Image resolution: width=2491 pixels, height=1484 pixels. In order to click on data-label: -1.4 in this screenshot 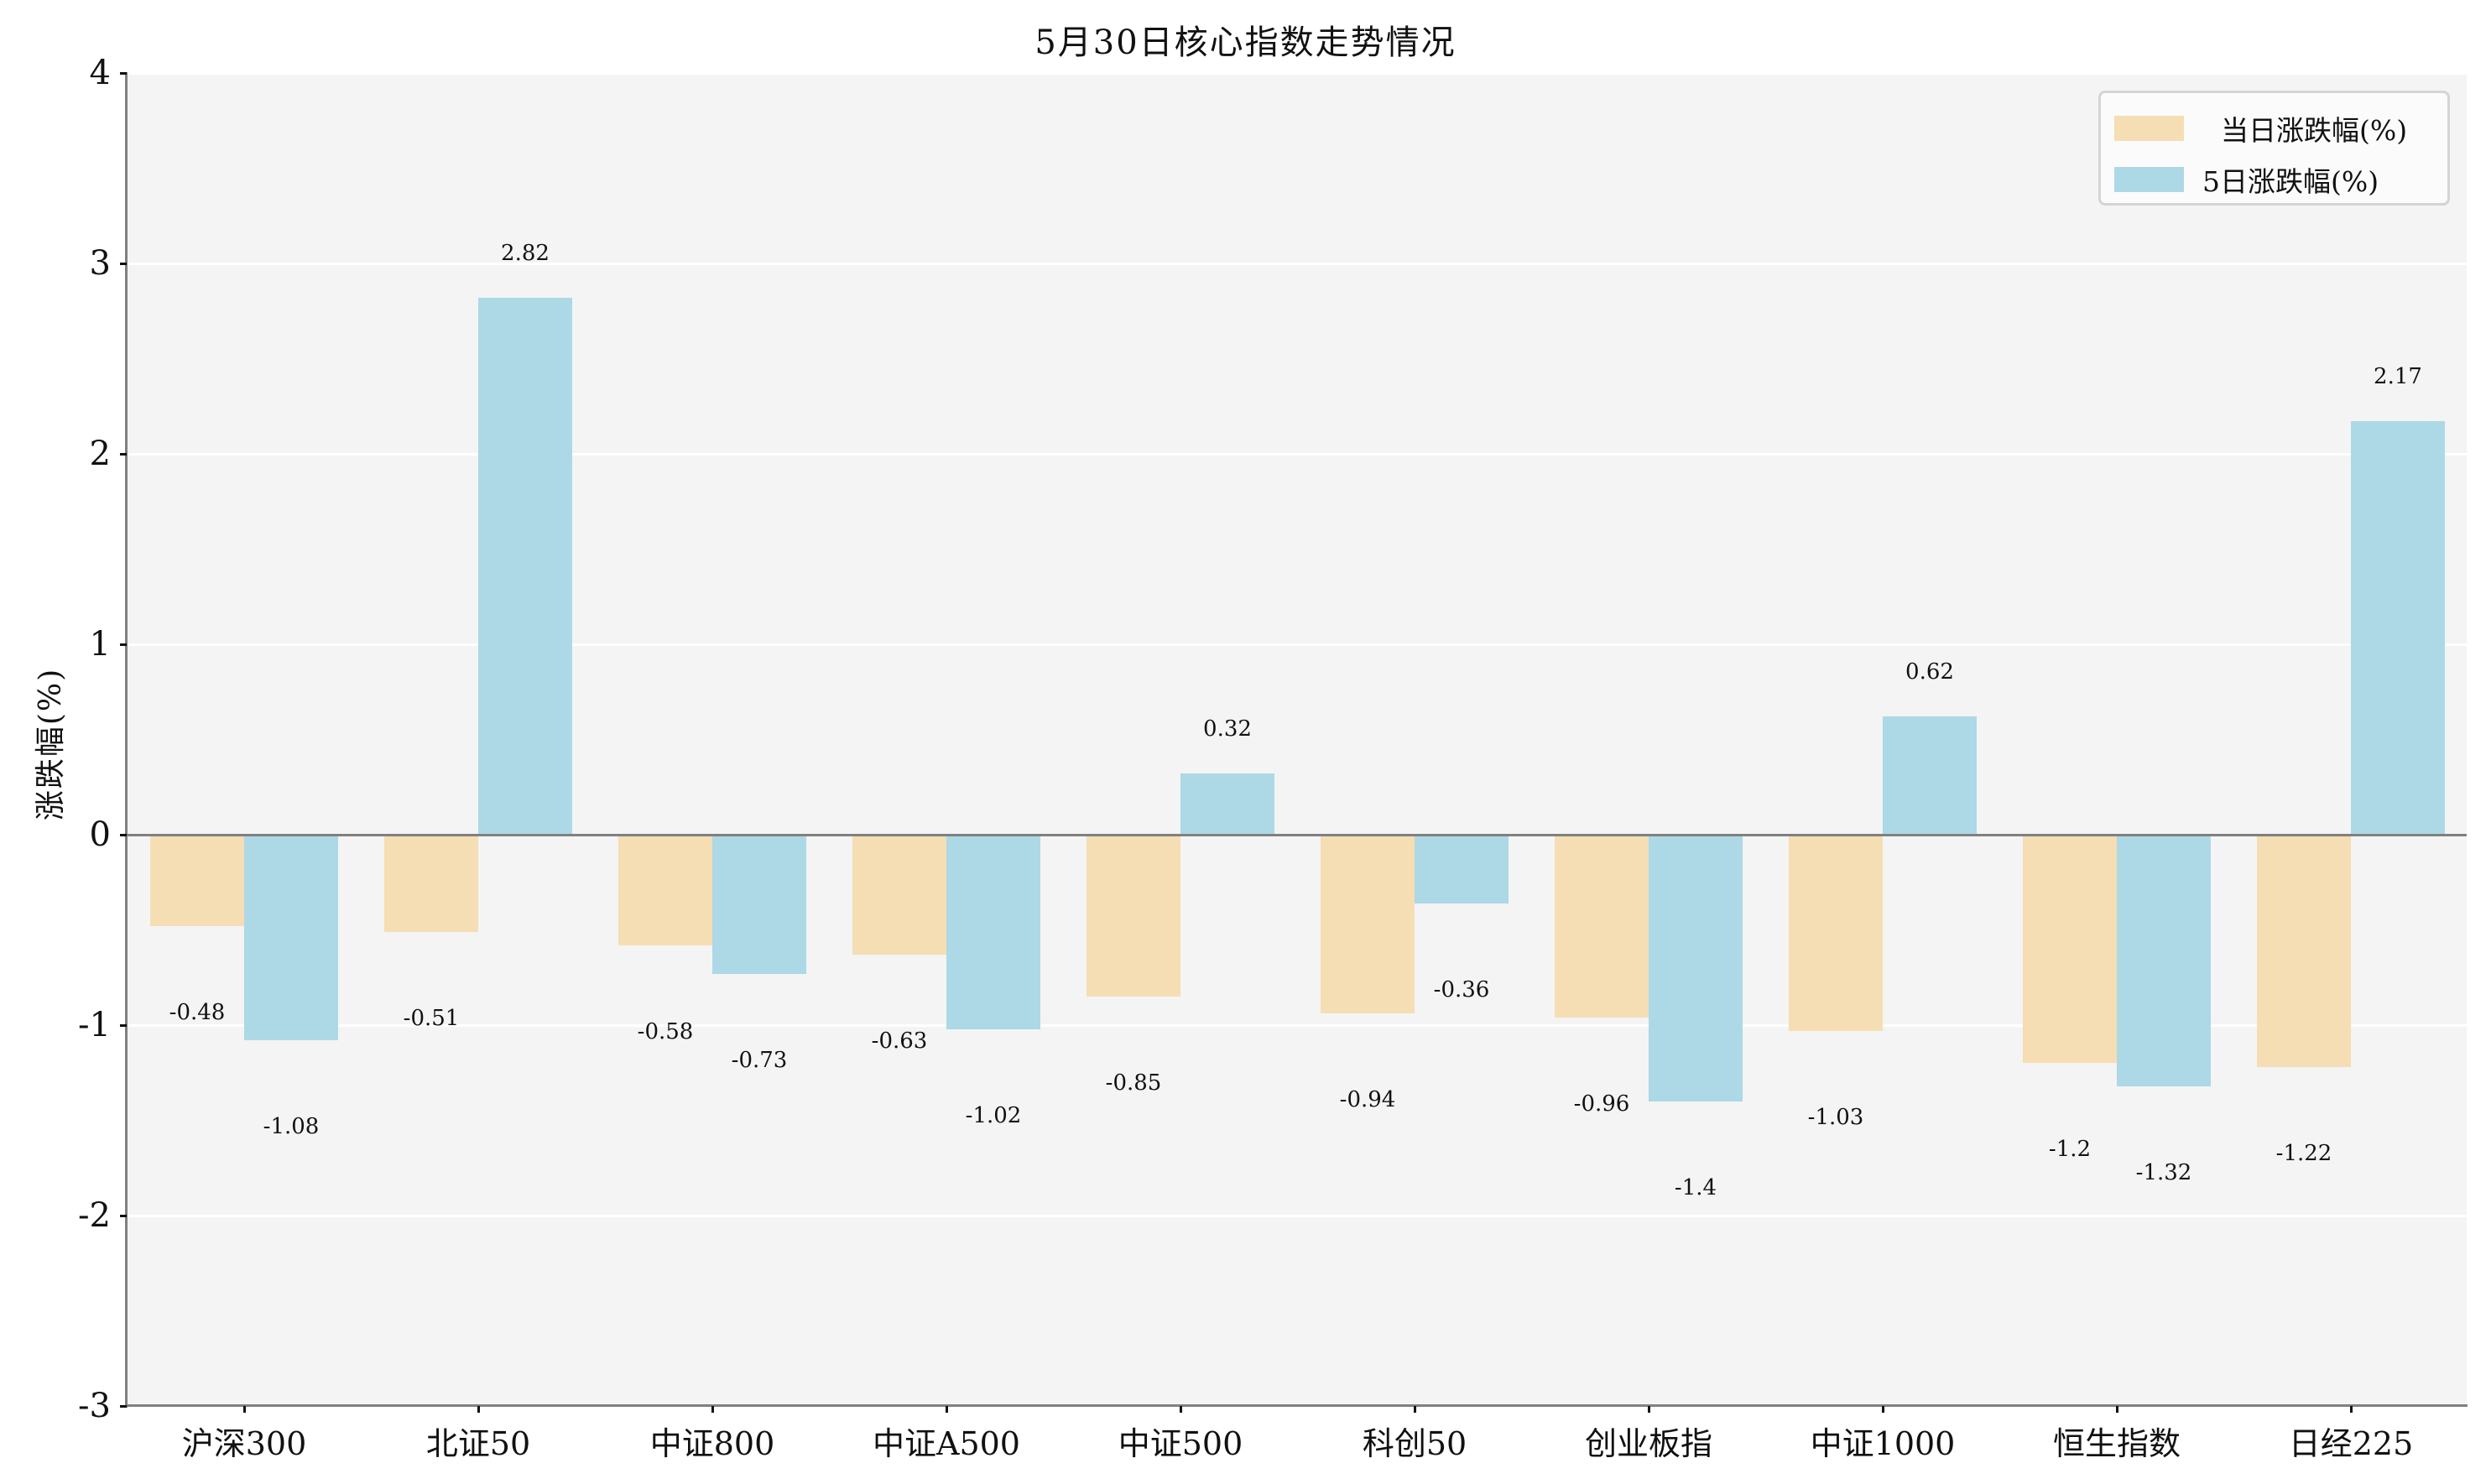, I will do `click(1695, 1187)`.